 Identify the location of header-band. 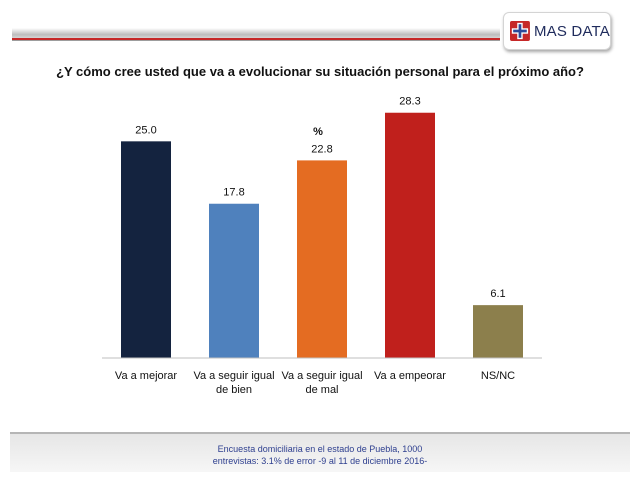
(256, 34).